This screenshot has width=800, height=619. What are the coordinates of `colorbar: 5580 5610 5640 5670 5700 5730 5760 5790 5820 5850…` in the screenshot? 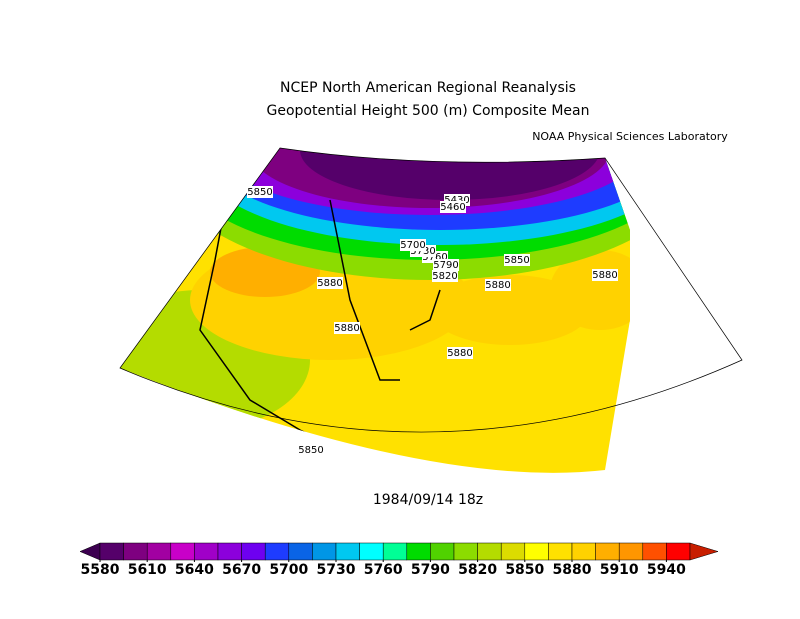 It's located at (399, 560).